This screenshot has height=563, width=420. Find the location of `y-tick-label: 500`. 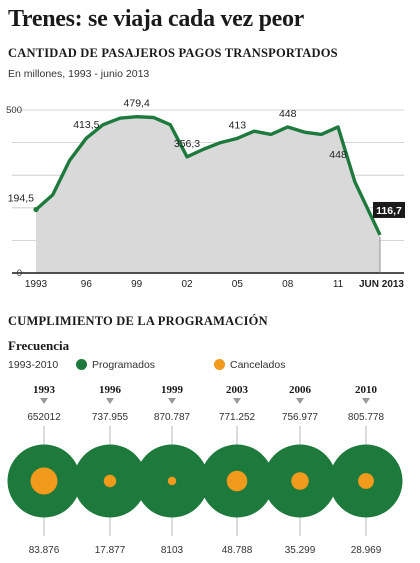

y-tick-label: 500 is located at coordinates (14, 110).